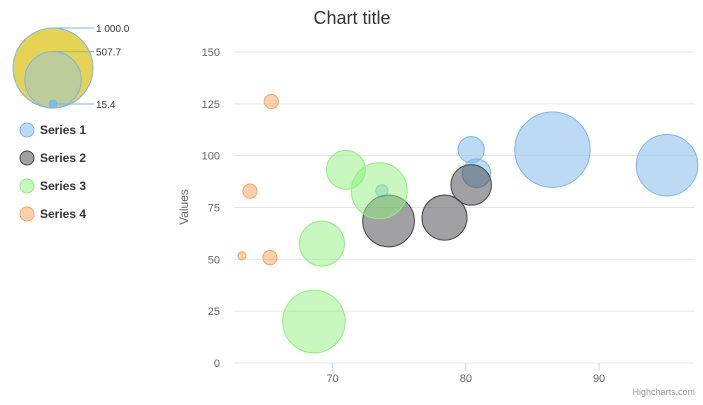  I want to click on y-tick-label: 25, so click(214, 312).